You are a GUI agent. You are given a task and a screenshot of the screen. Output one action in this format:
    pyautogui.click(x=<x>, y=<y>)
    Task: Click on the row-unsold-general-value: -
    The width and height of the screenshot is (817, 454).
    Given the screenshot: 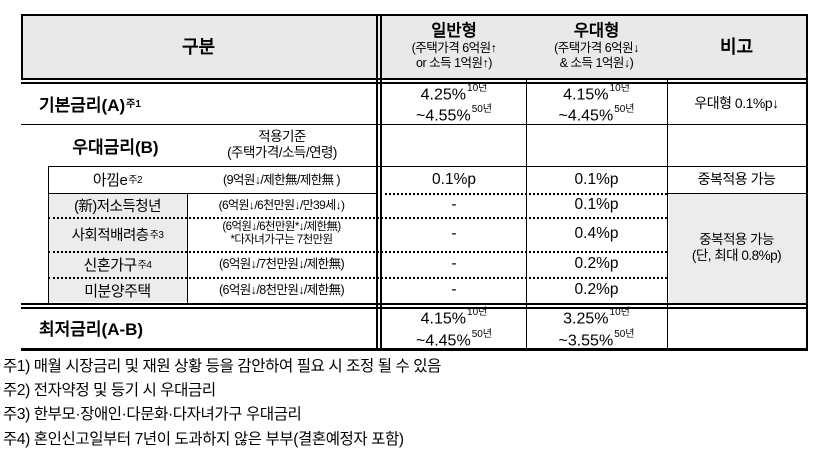 What is the action you would take?
    pyautogui.click(x=454, y=289)
    